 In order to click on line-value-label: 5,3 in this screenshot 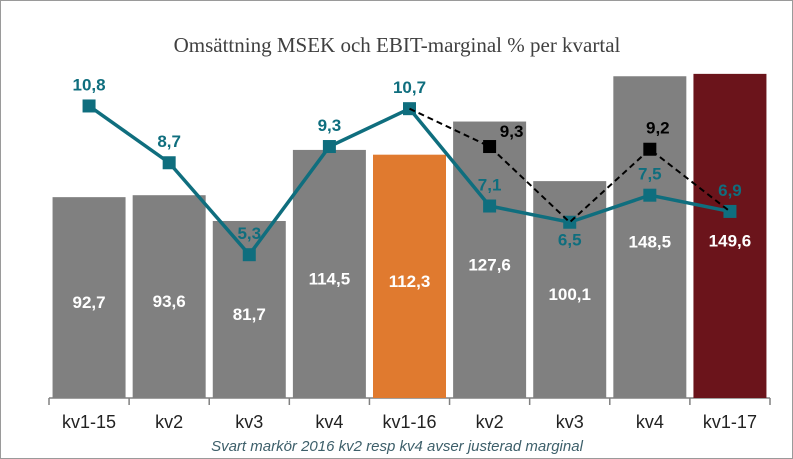, I will do `click(249, 233)`.